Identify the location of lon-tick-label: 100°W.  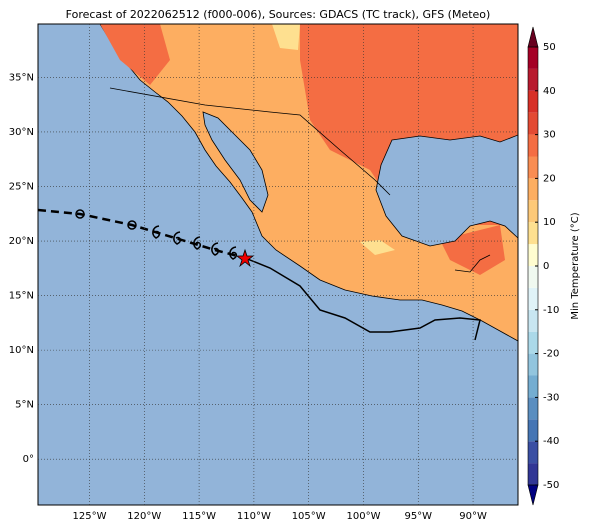
(363, 516).